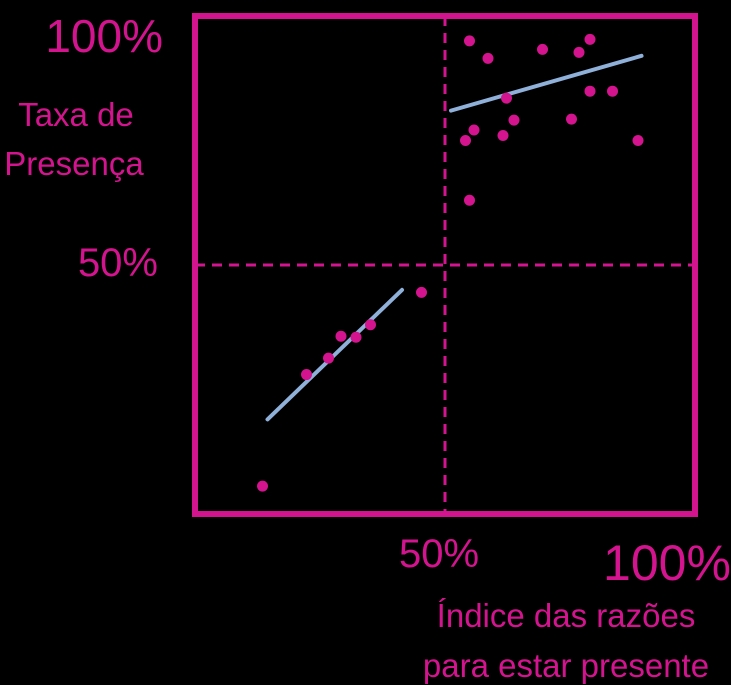  Describe the element at coordinates (439, 554) in the screenshot. I see `x-tick-label-50: 50%` at that location.